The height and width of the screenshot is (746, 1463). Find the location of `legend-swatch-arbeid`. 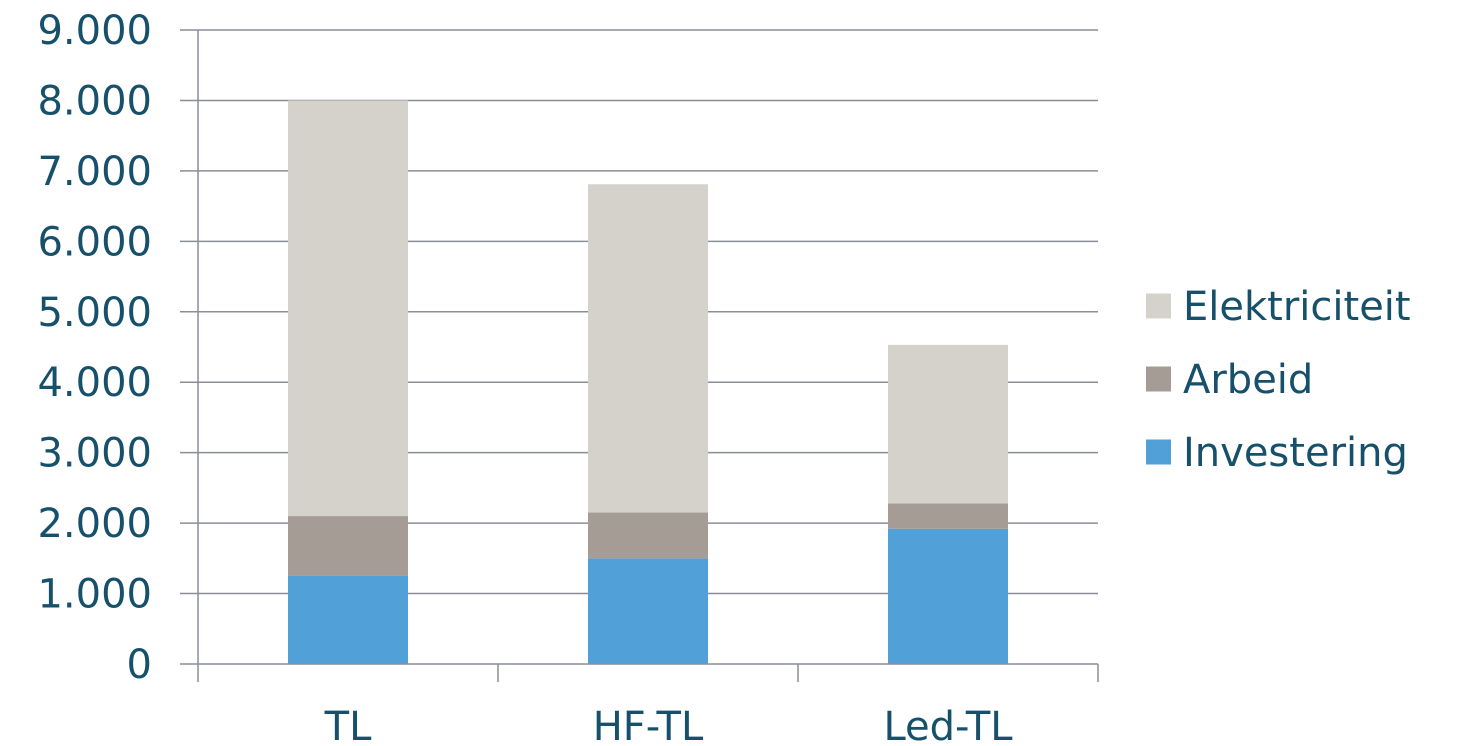

legend-swatch-arbeid is located at coordinates (1158, 379).